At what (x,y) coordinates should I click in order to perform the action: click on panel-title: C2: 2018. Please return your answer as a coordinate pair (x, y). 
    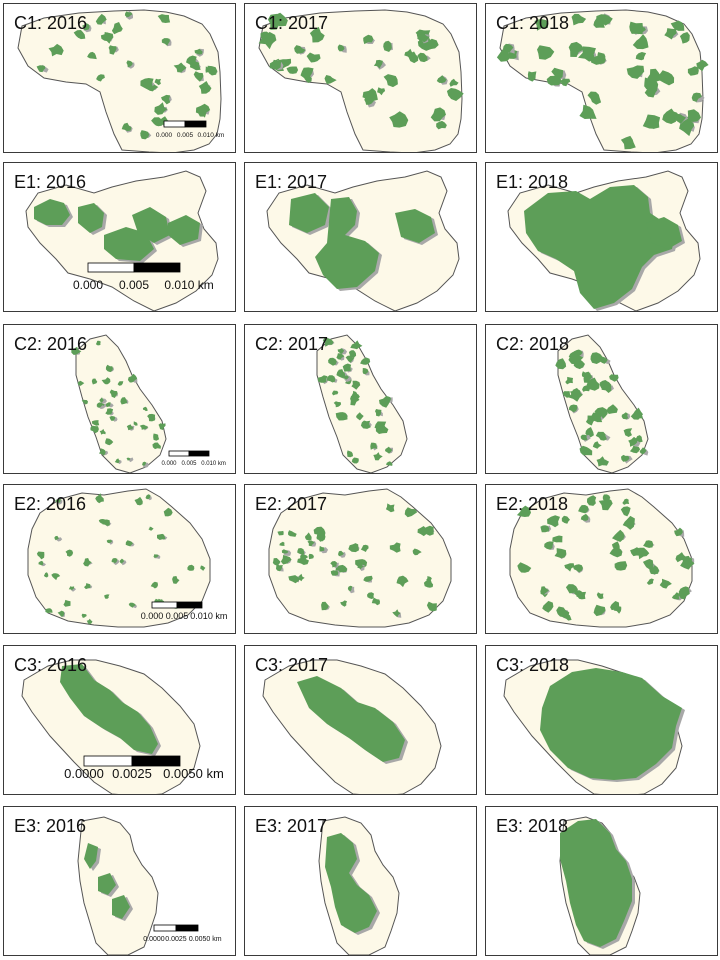
    Looking at the image, I should click on (533, 344).